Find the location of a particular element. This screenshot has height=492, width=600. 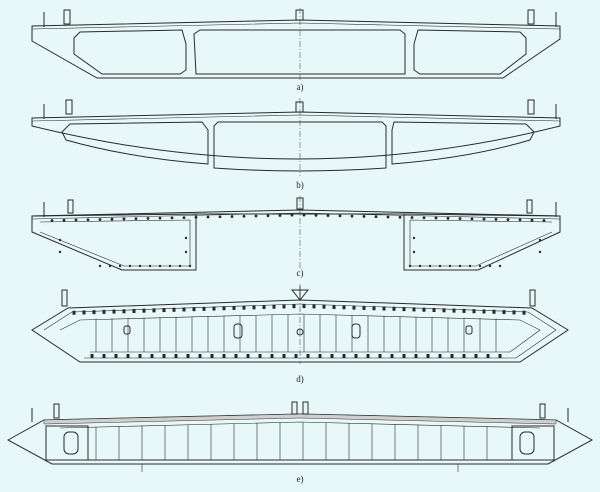

label-a: a) is located at coordinates (300, 87).